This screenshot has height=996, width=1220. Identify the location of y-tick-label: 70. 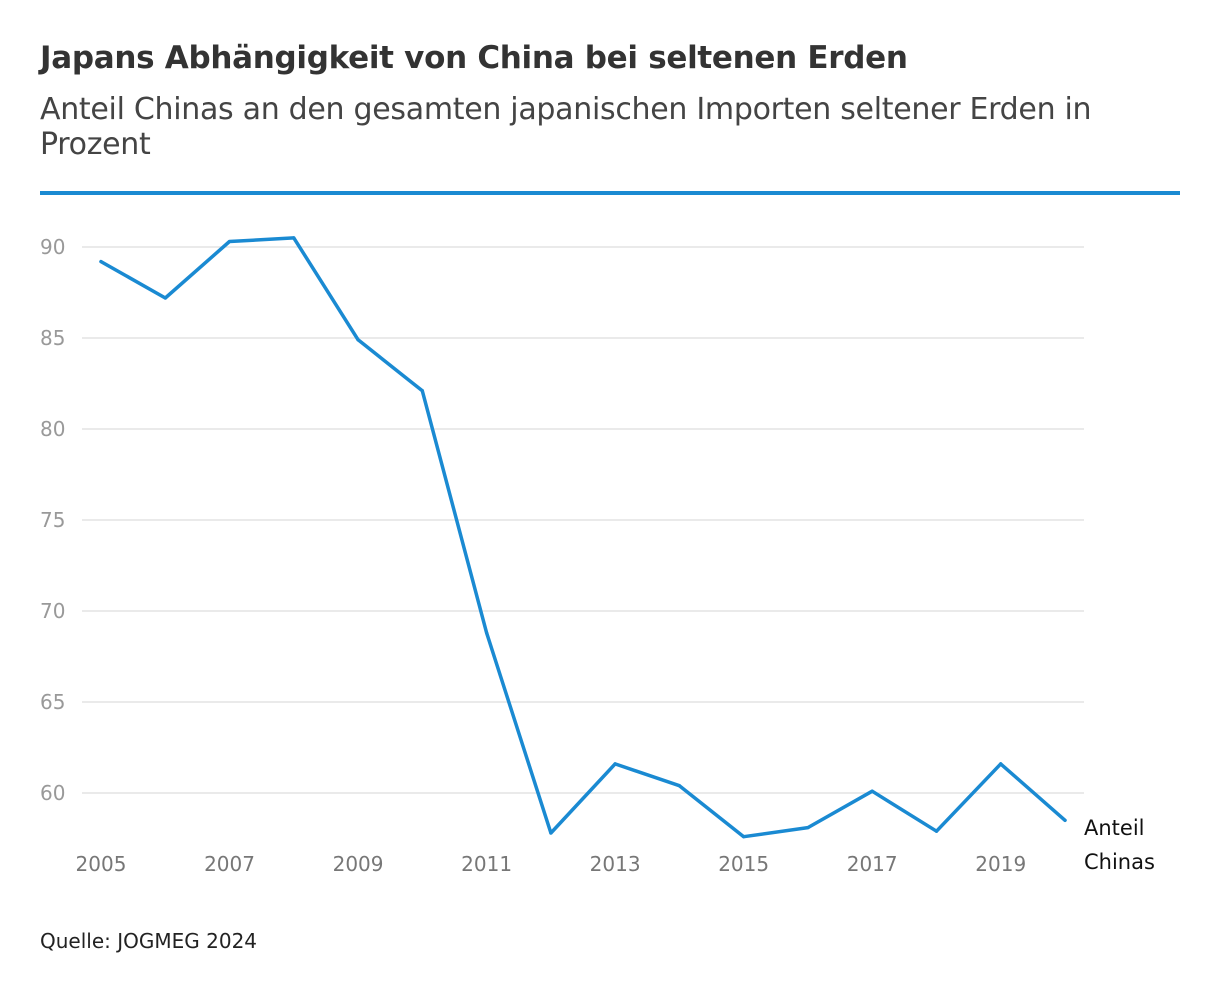
(52, 611).